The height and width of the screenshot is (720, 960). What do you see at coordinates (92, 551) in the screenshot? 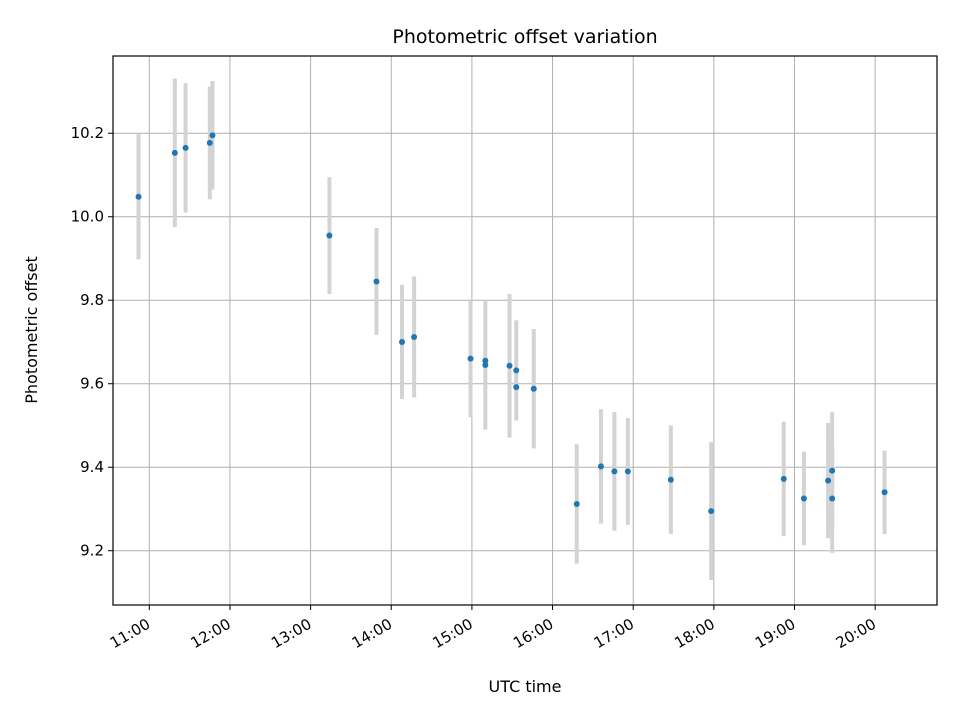
I see `y-tick-label: 9.2` at bounding box center [92, 551].